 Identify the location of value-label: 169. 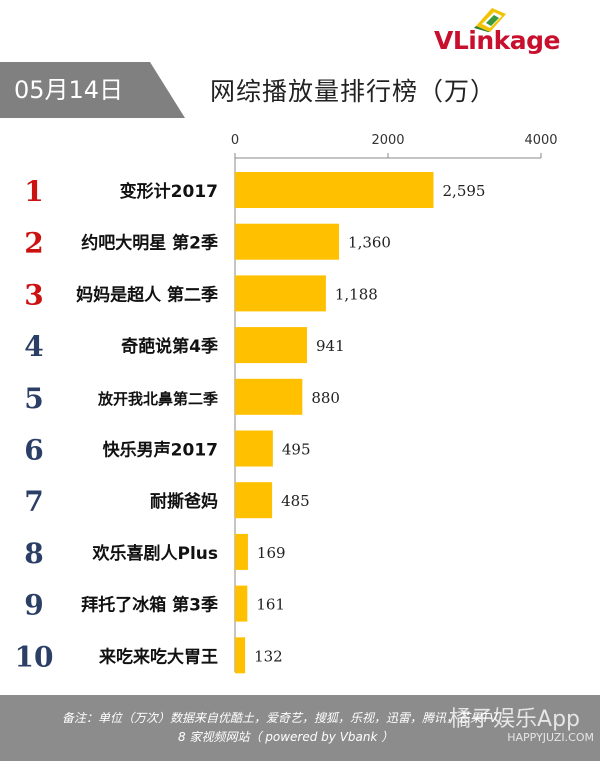
(271, 553).